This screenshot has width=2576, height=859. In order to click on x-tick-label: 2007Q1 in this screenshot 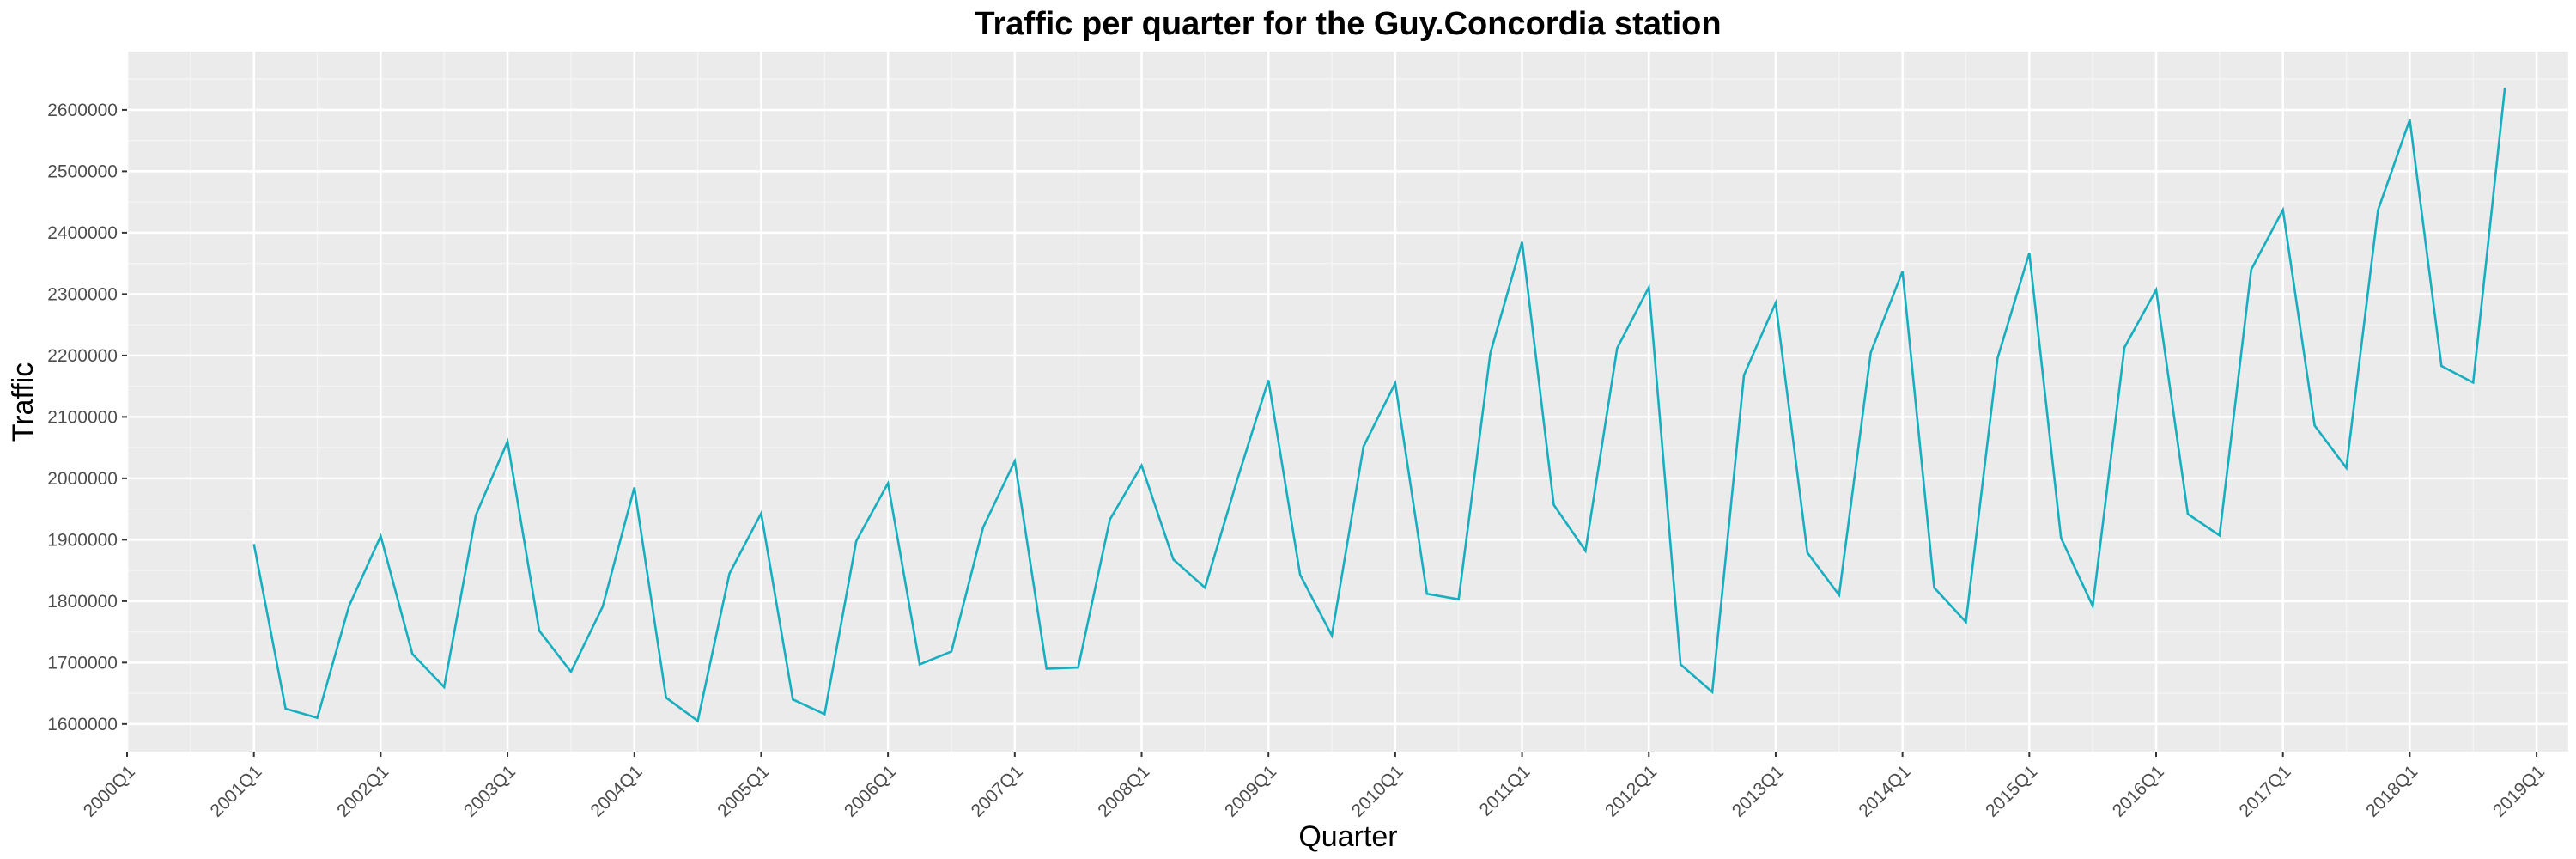, I will do `click(998, 791)`.